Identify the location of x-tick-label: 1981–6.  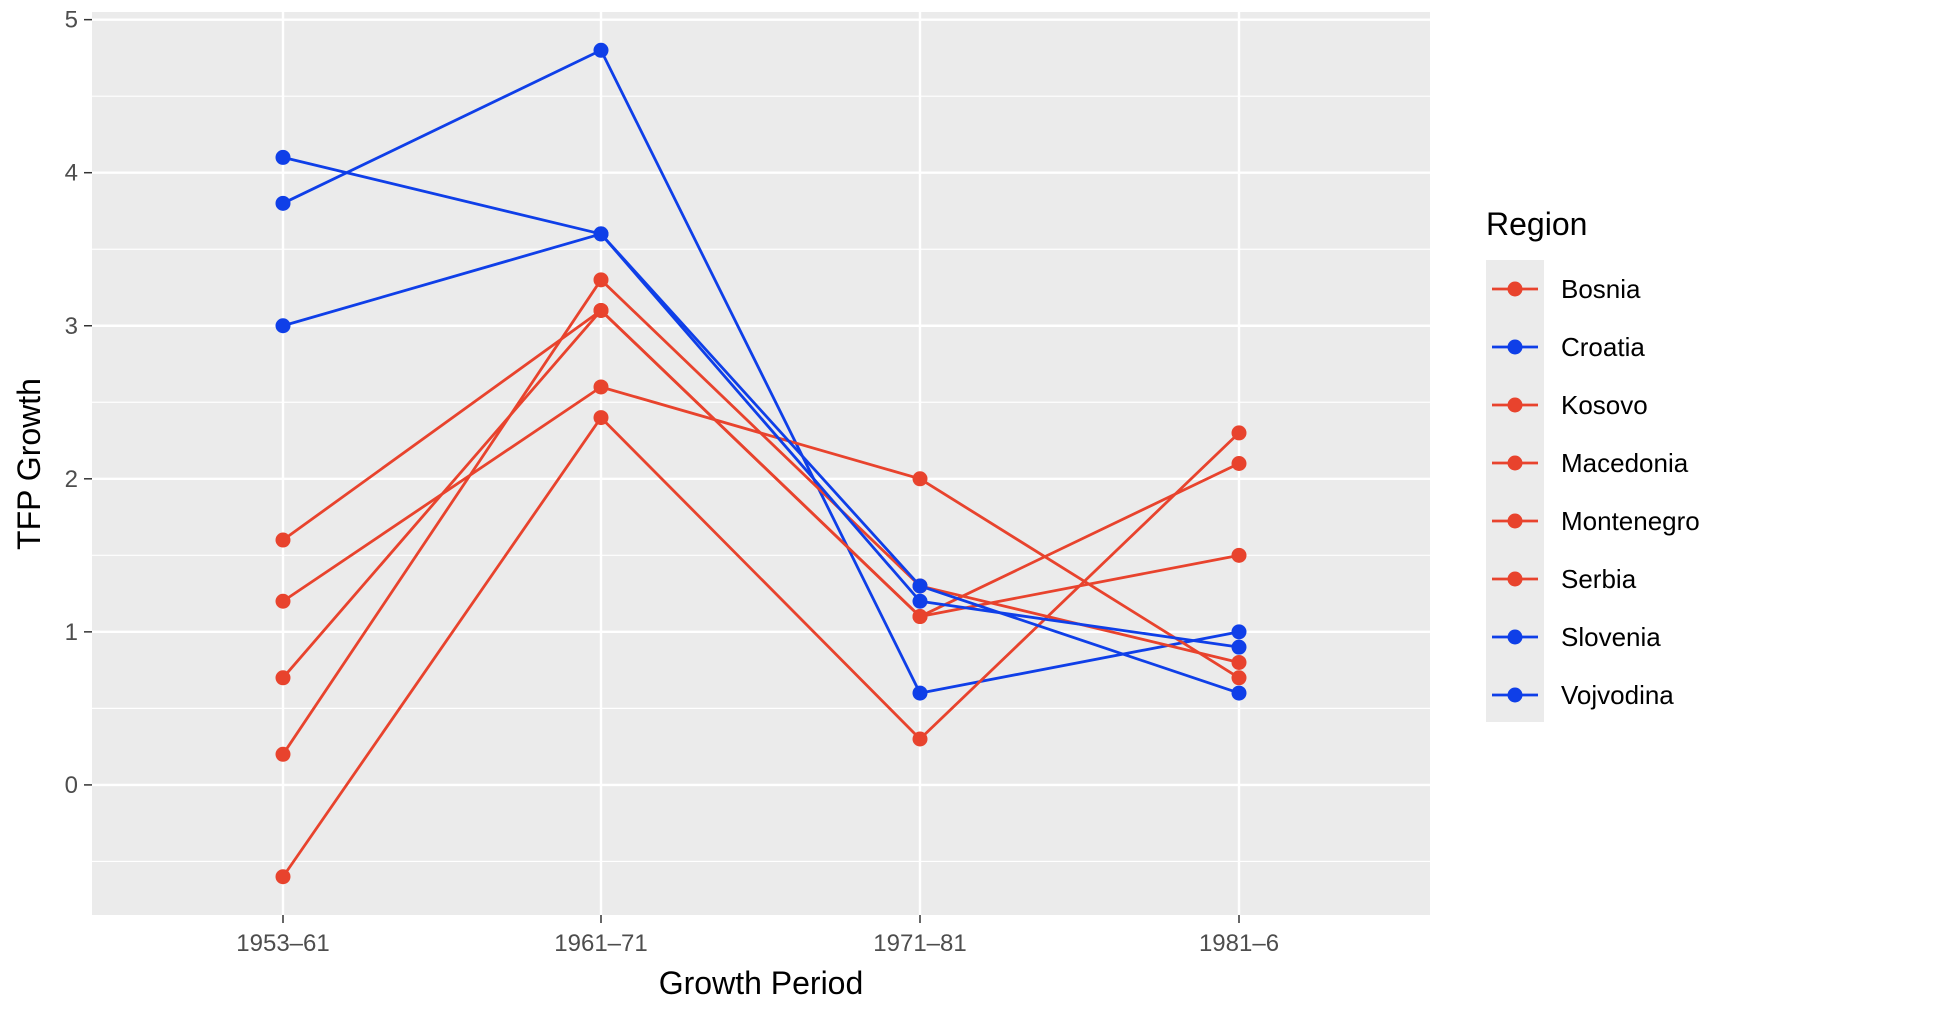
(1239, 943).